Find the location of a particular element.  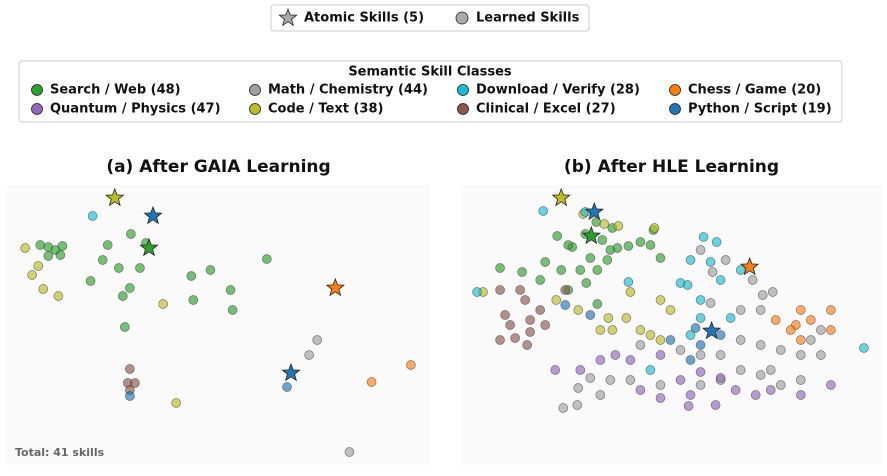

legend-label: Atomic Skills (5) is located at coordinates (364, 18).